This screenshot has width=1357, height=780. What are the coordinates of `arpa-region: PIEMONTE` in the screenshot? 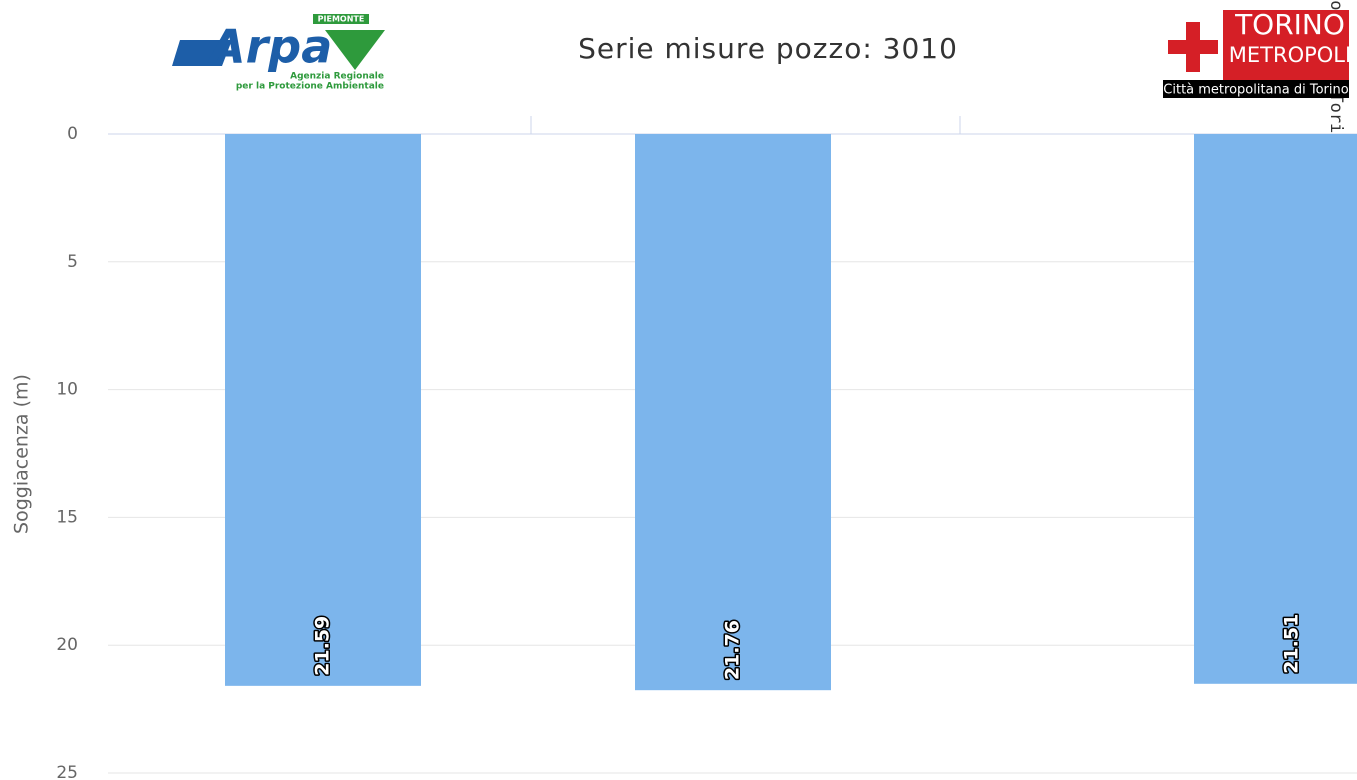 It's located at (341, 19).